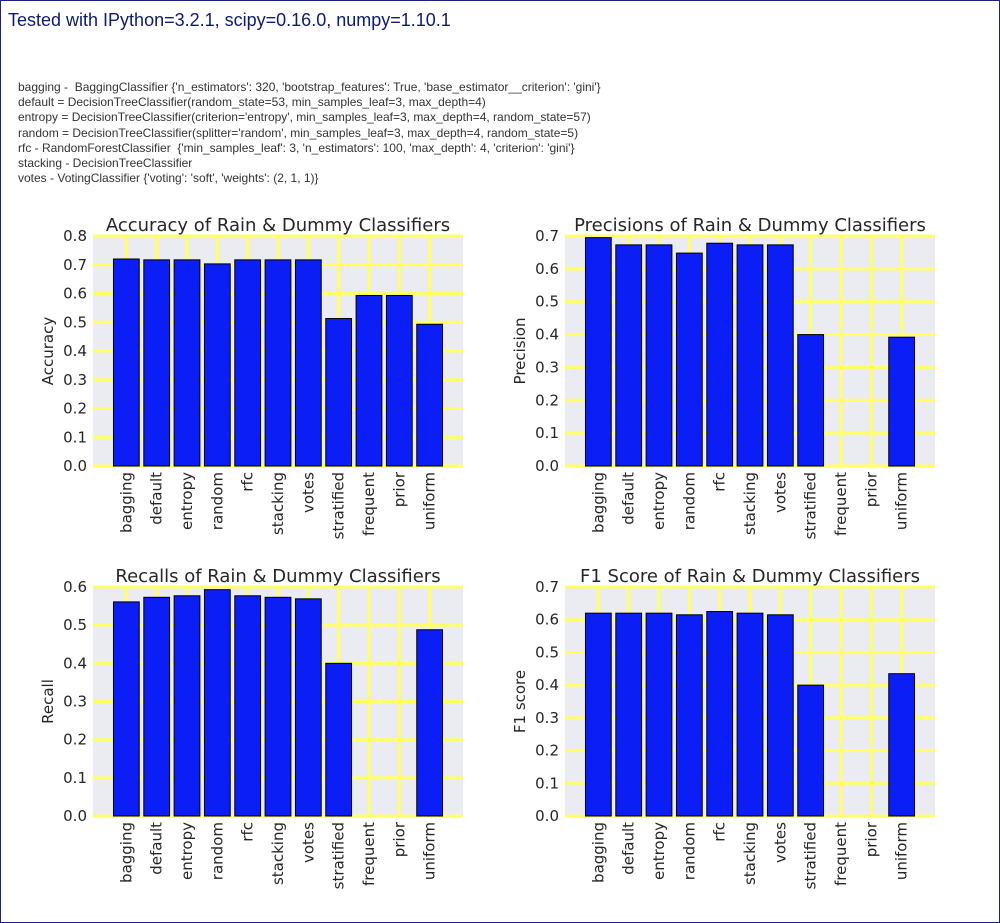  I want to click on accuracy-ytick-label: 0.5, so click(75, 322).